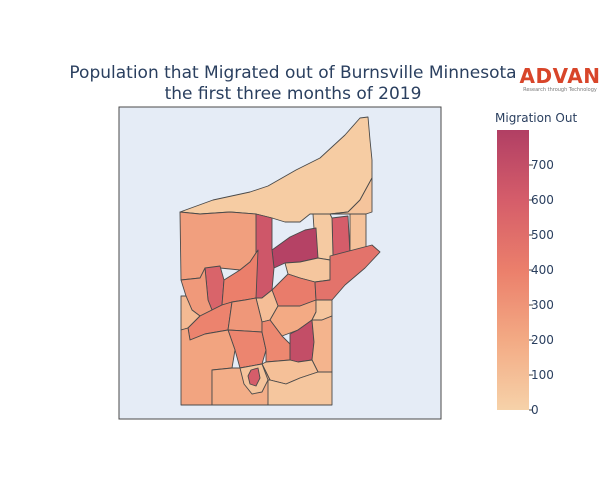 The width and height of the screenshot is (600, 500). I want to click on colorbar-title: Migration Out, so click(536, 118).